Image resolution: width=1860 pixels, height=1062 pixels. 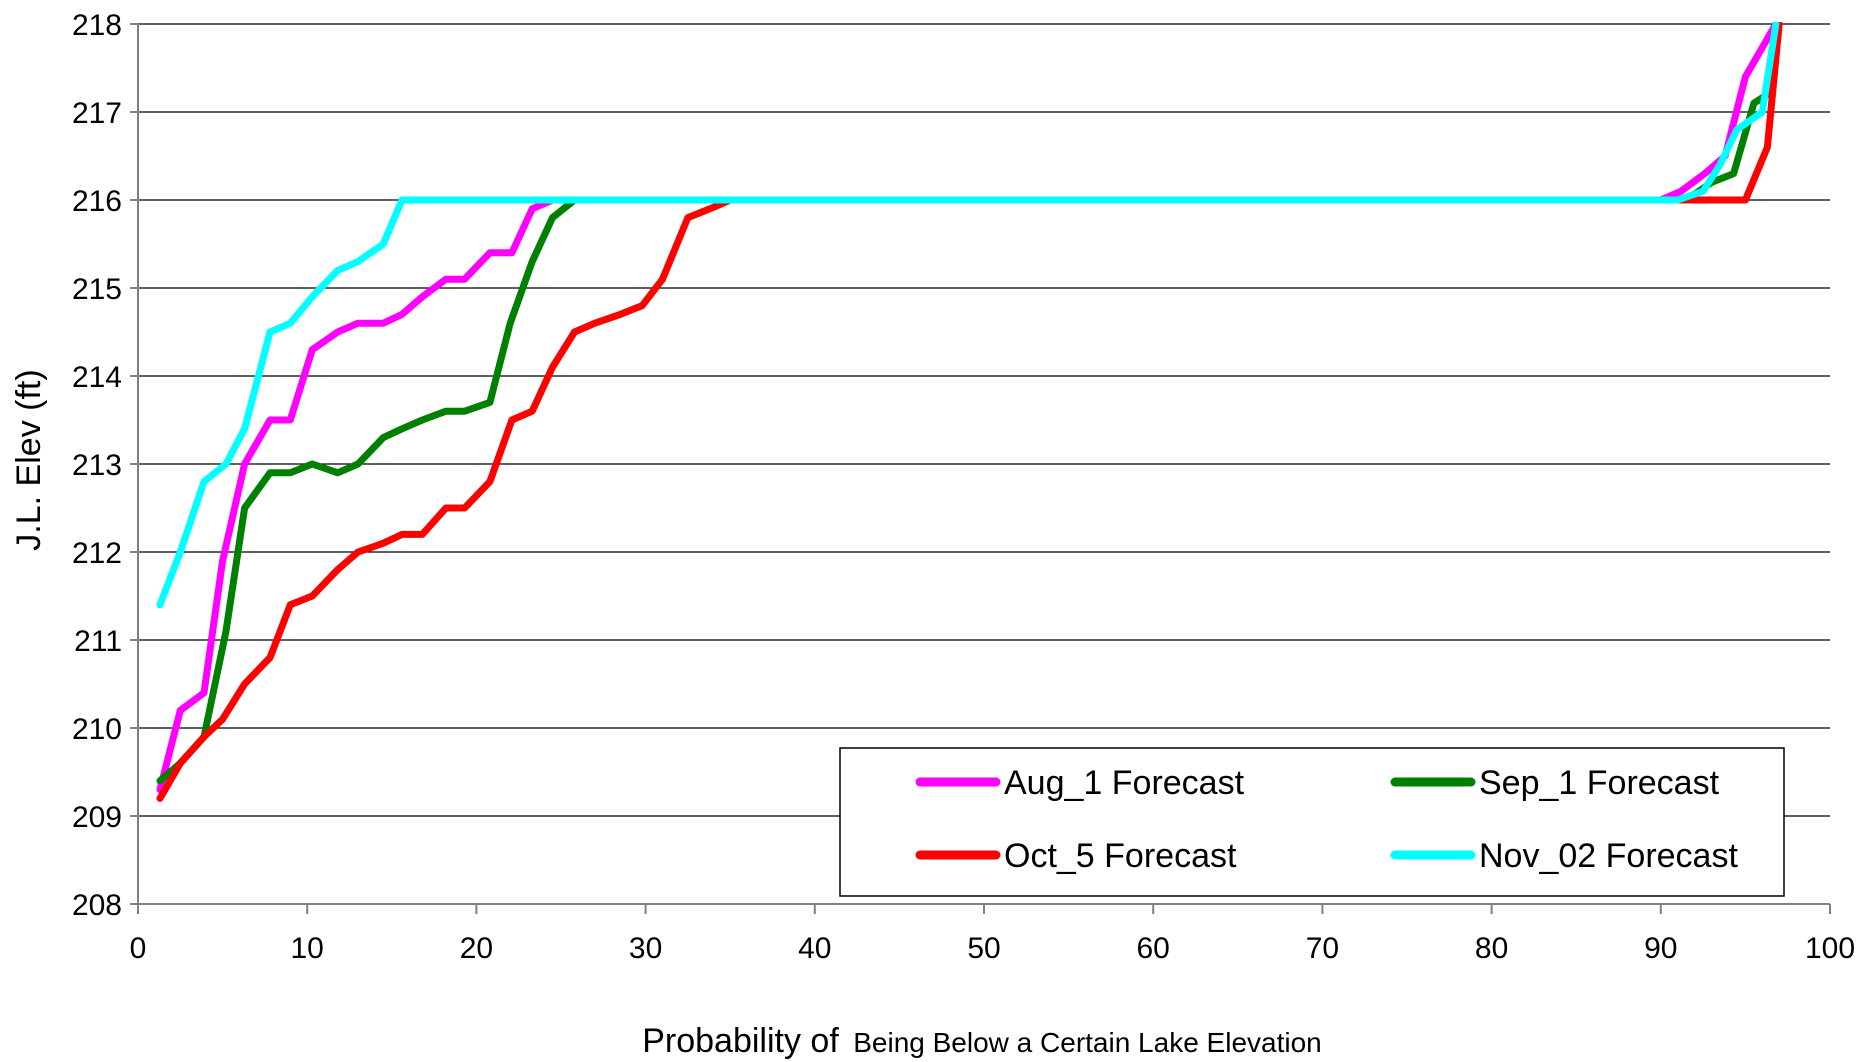 I want to click on x-tick-label: 60, so click(x=1153, y=948).